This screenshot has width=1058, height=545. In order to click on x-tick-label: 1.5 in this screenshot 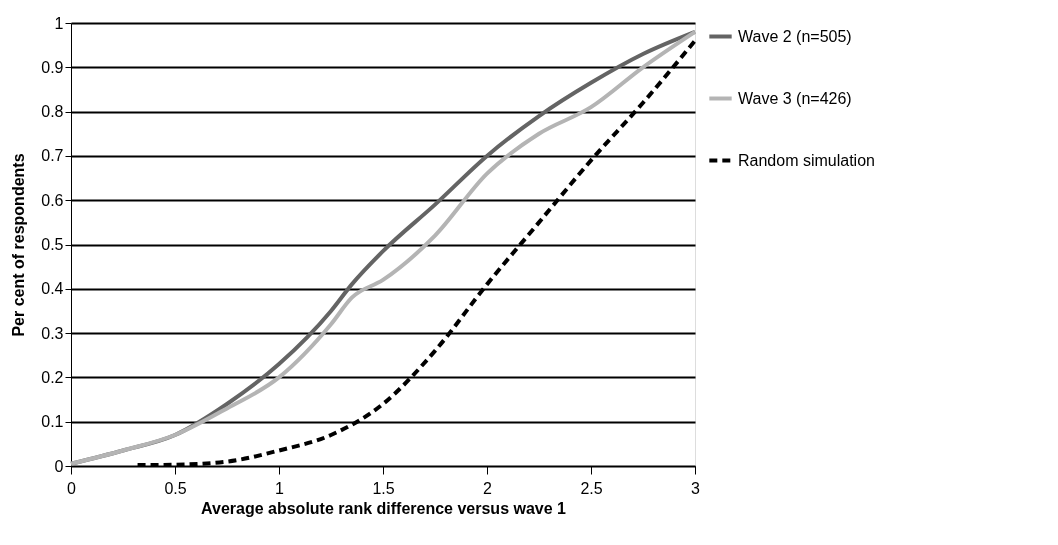, I will do `click(383, 488)`.